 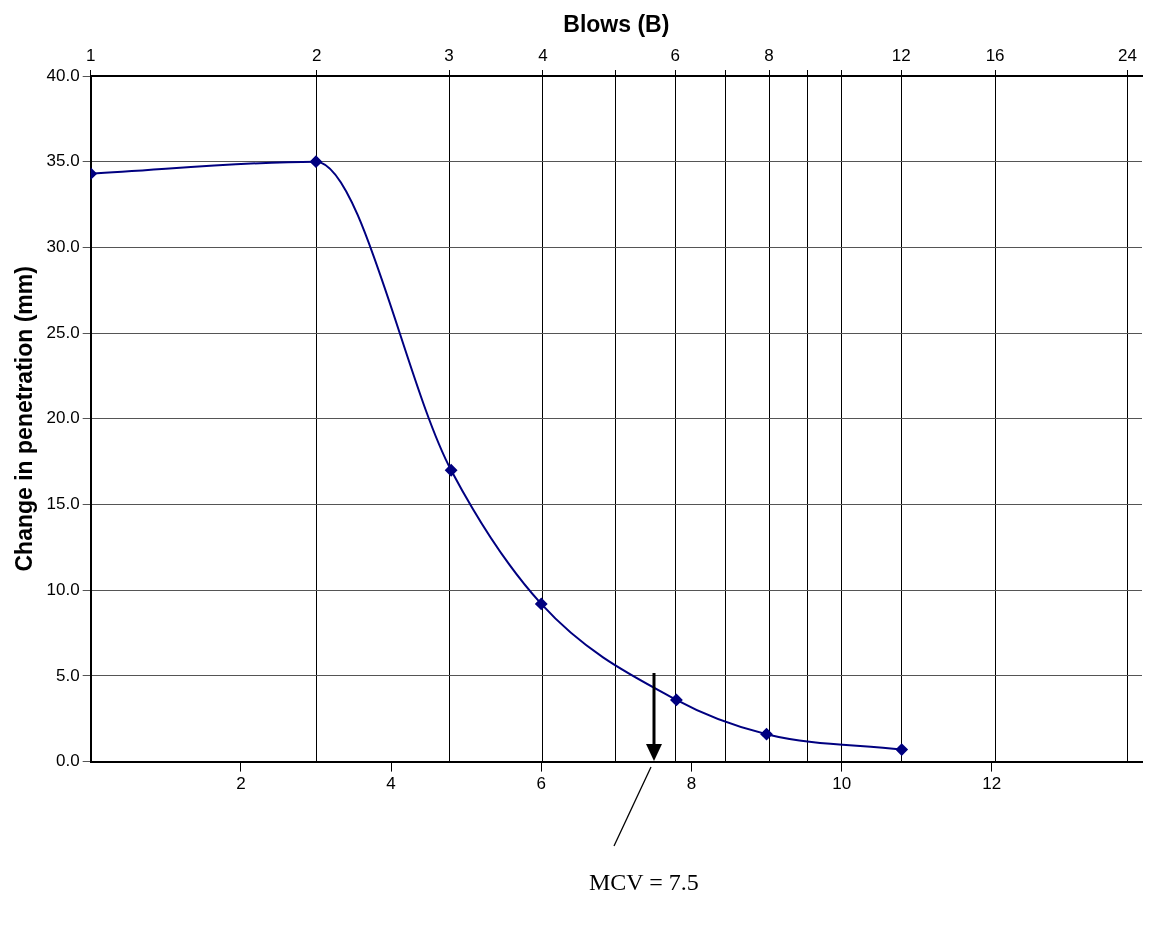 I want to click on x-tick-label: 8, so click(x=691, y=784).